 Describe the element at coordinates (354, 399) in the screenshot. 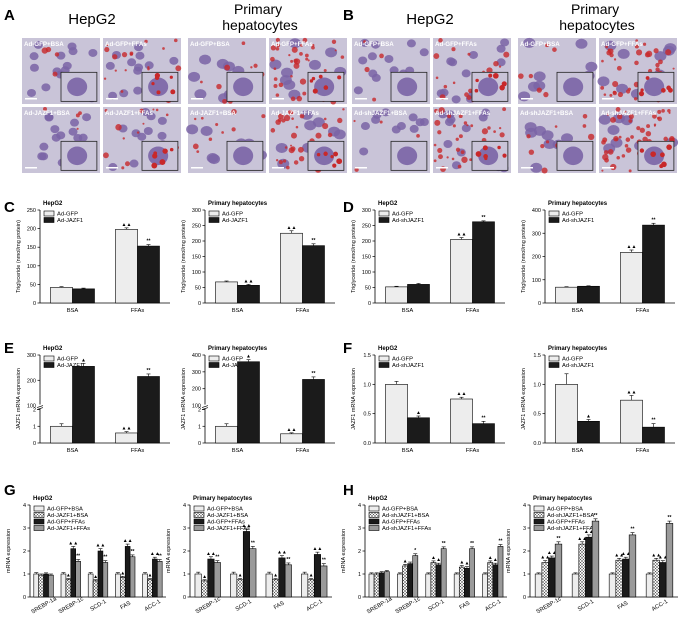

I see `y-axis-label: JAZF1 mRNA expression` at that location.